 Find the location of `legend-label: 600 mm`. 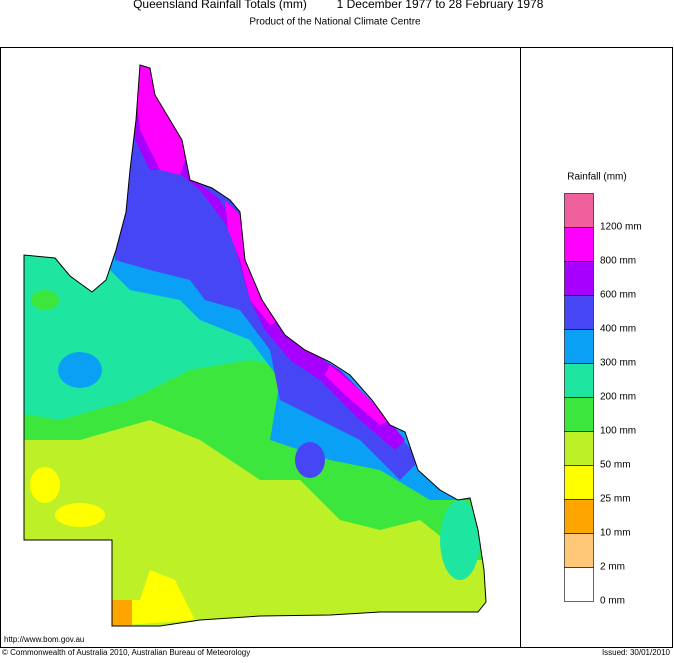

legend-label: 600 mm is located at coordinates (618, 295).